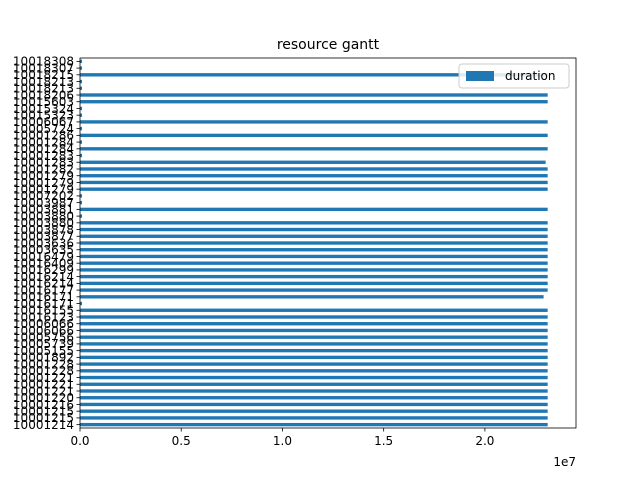 This screenshot has width=640, height=480. Describe the element at coordinates (43, 425) in the screenshot. I see `y-tick-label: 10001214` at that location.